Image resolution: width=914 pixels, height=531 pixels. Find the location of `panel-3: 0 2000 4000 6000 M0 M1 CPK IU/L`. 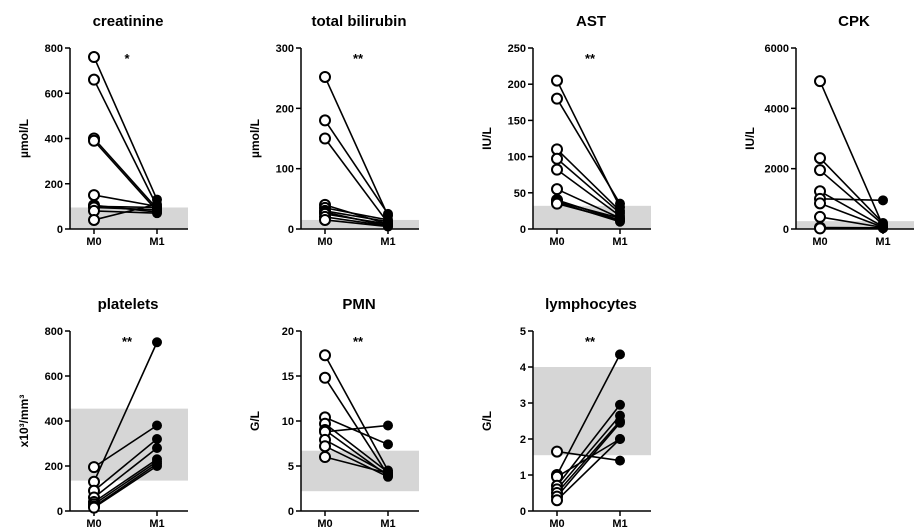

panel-3: 0 2000 4000 6000 M0 M1 CPK IU/L is located at coordinates (828, 130).